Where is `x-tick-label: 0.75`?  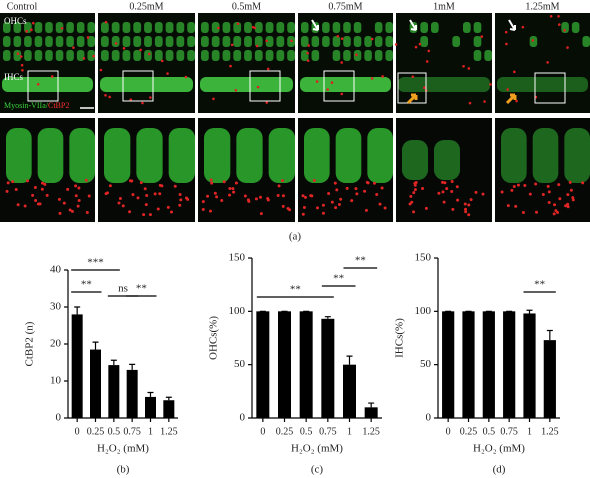 x-tick-label: 0.75 is located at coordinates (328, 431).